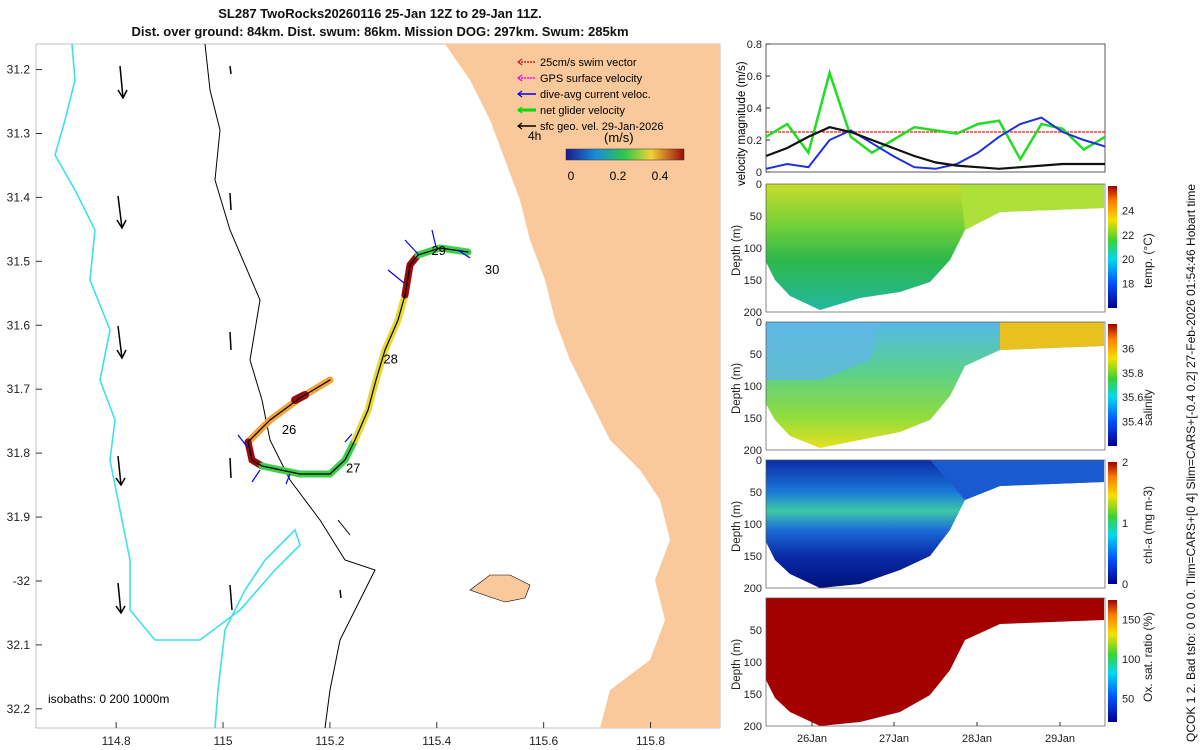  What do you see at coordinates (756, 493) in the screenshot?
I see `section-2-depth-1: 50` at bounding box center [756, 493].